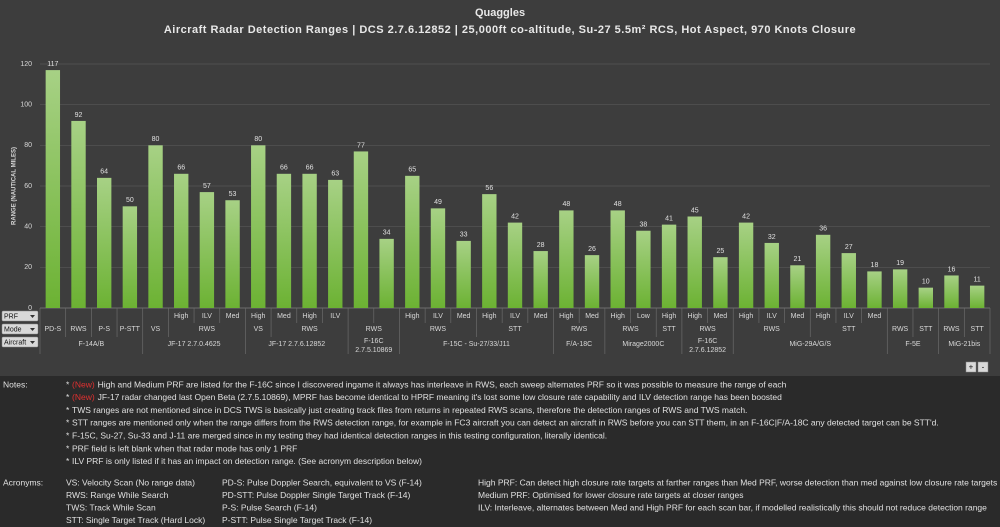 Image resolution: width=1000 pixels, height=527 pixels. I want to click on prf-label: Low, so click(644, 316).